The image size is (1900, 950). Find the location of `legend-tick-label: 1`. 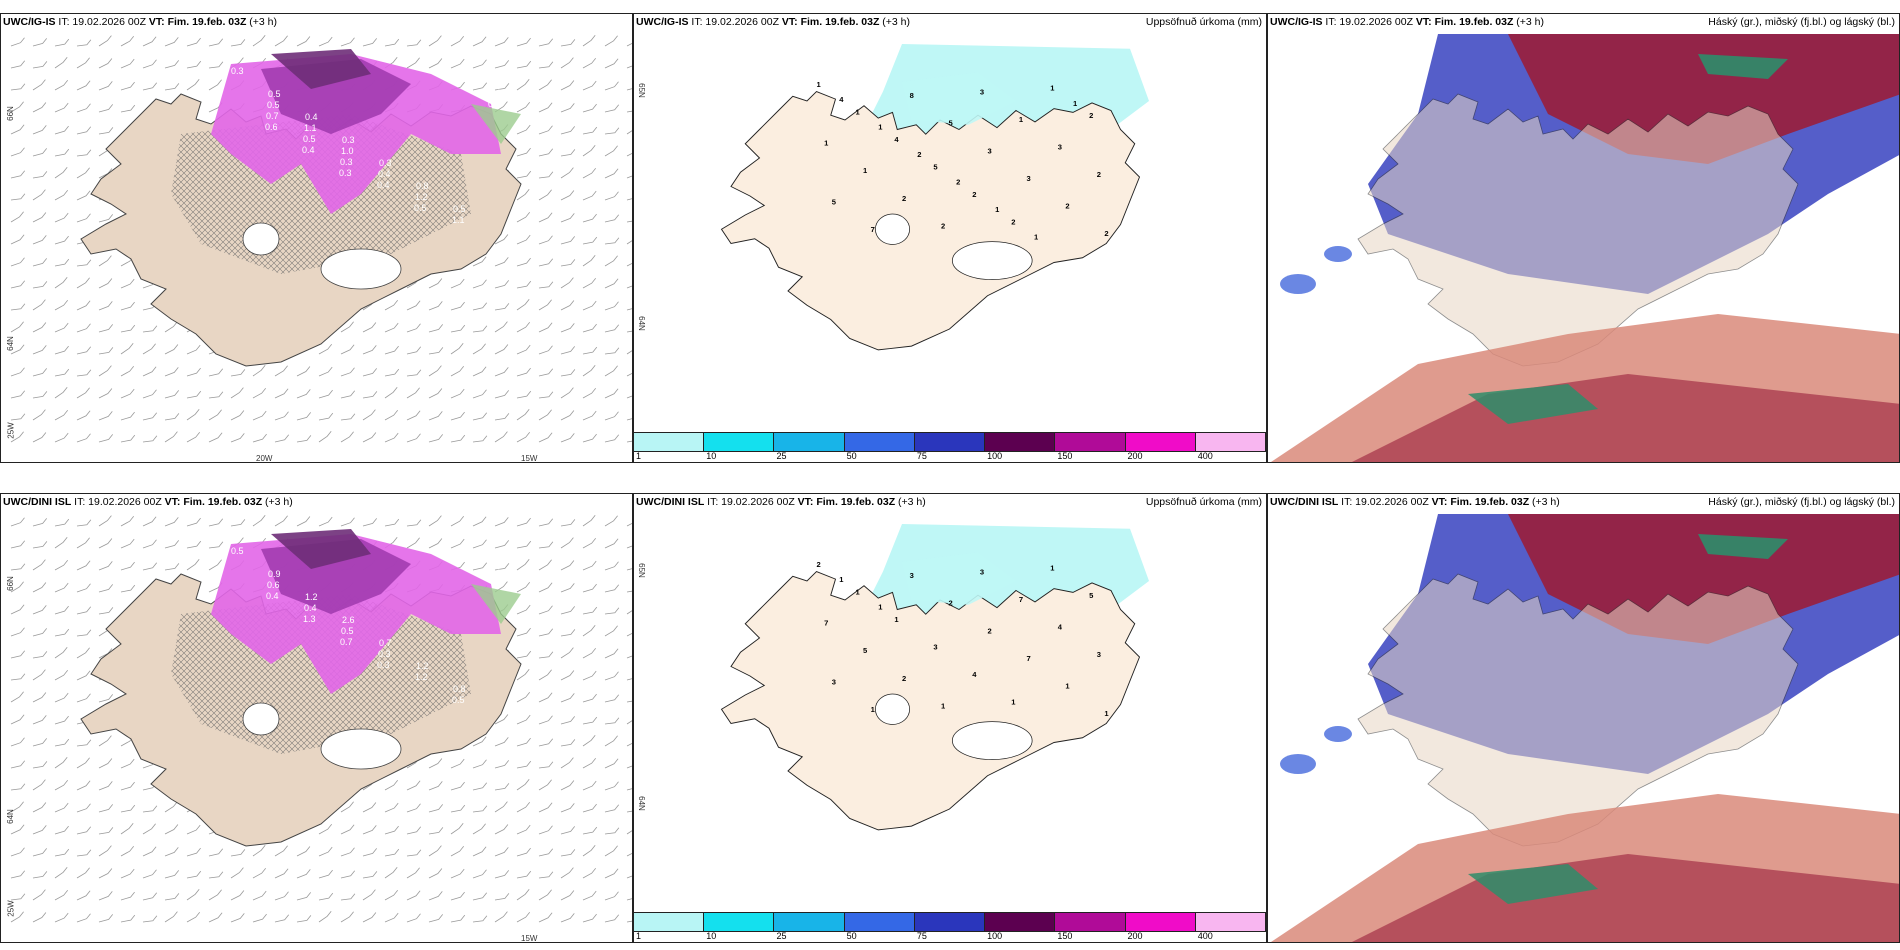

legend-tick-label: 1 is located at coordinates (639, 936).